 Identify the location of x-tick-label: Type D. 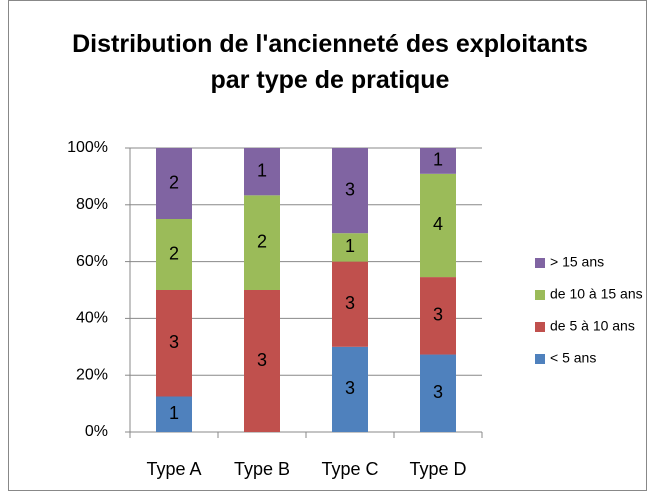
(437, 469).